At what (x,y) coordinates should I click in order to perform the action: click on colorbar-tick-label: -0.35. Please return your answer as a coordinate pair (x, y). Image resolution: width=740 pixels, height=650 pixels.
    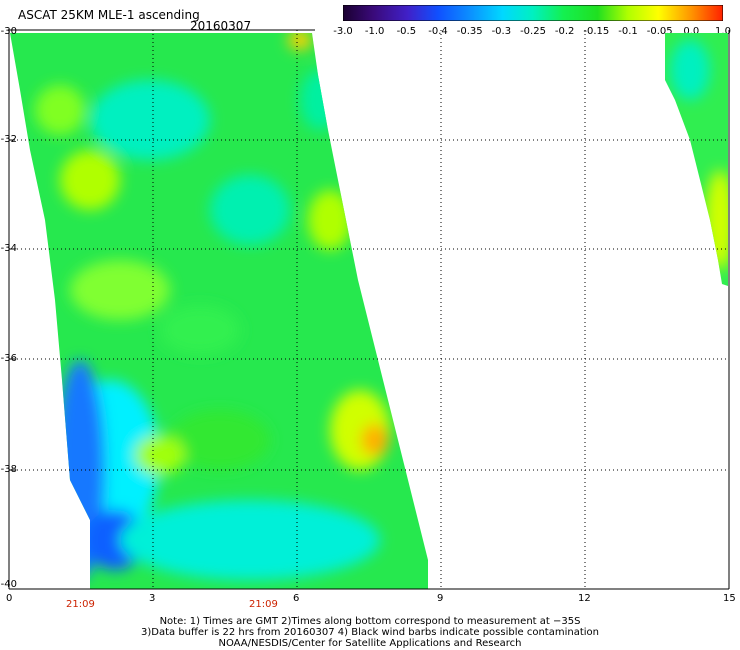
    Looking at the image, I should click on (469, 31).